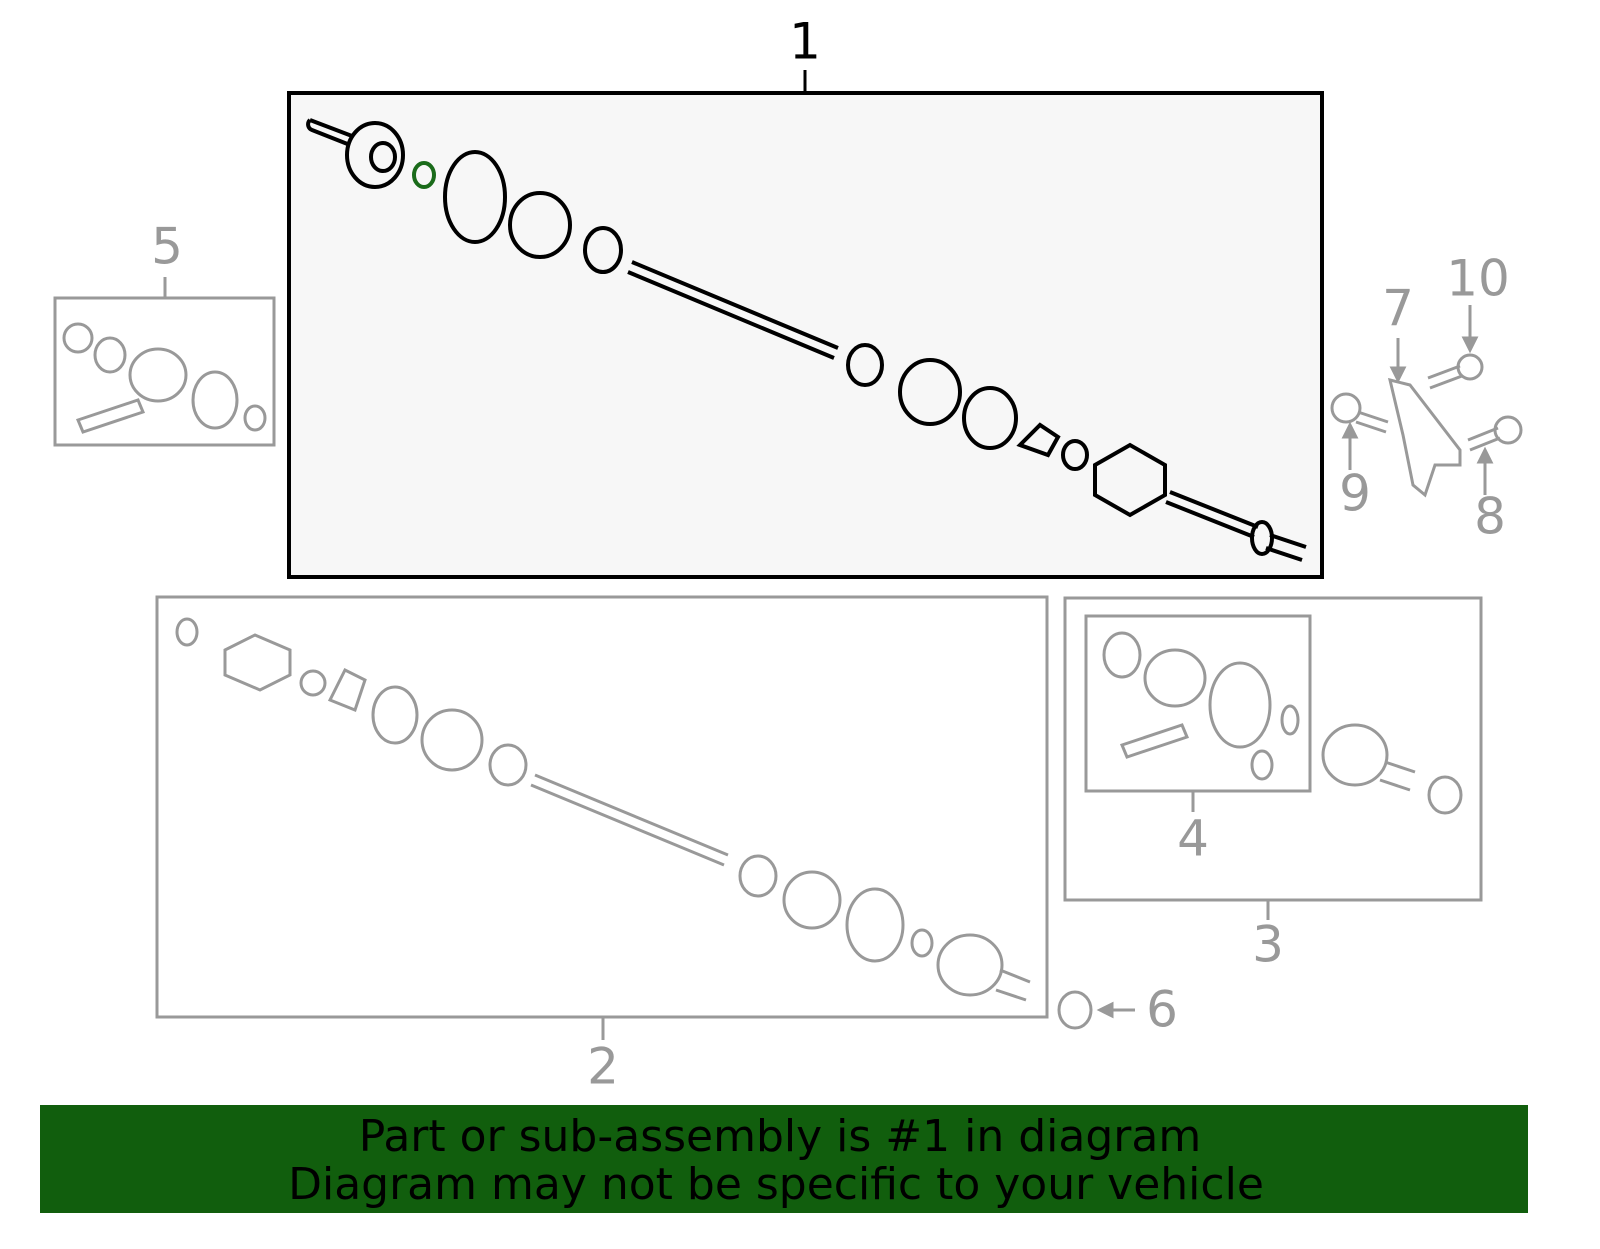 Image resolution: width=1600 pixels, height=1249 pixels. Describe the element at coordinates (1075, 1010) in the screenshot. I see `nut` at that location.